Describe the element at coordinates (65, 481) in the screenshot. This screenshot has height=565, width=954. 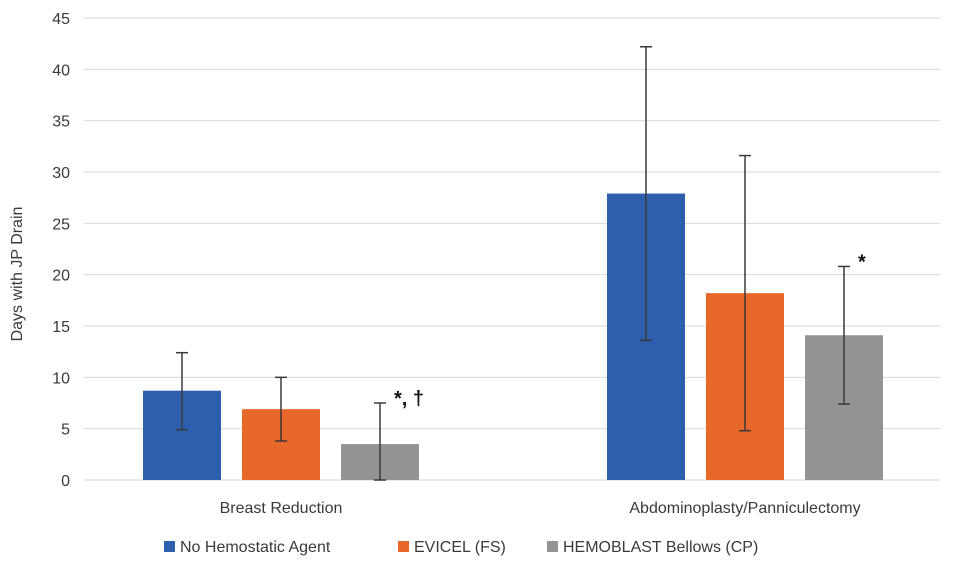
I see `y-tick-label: 0` at that location.